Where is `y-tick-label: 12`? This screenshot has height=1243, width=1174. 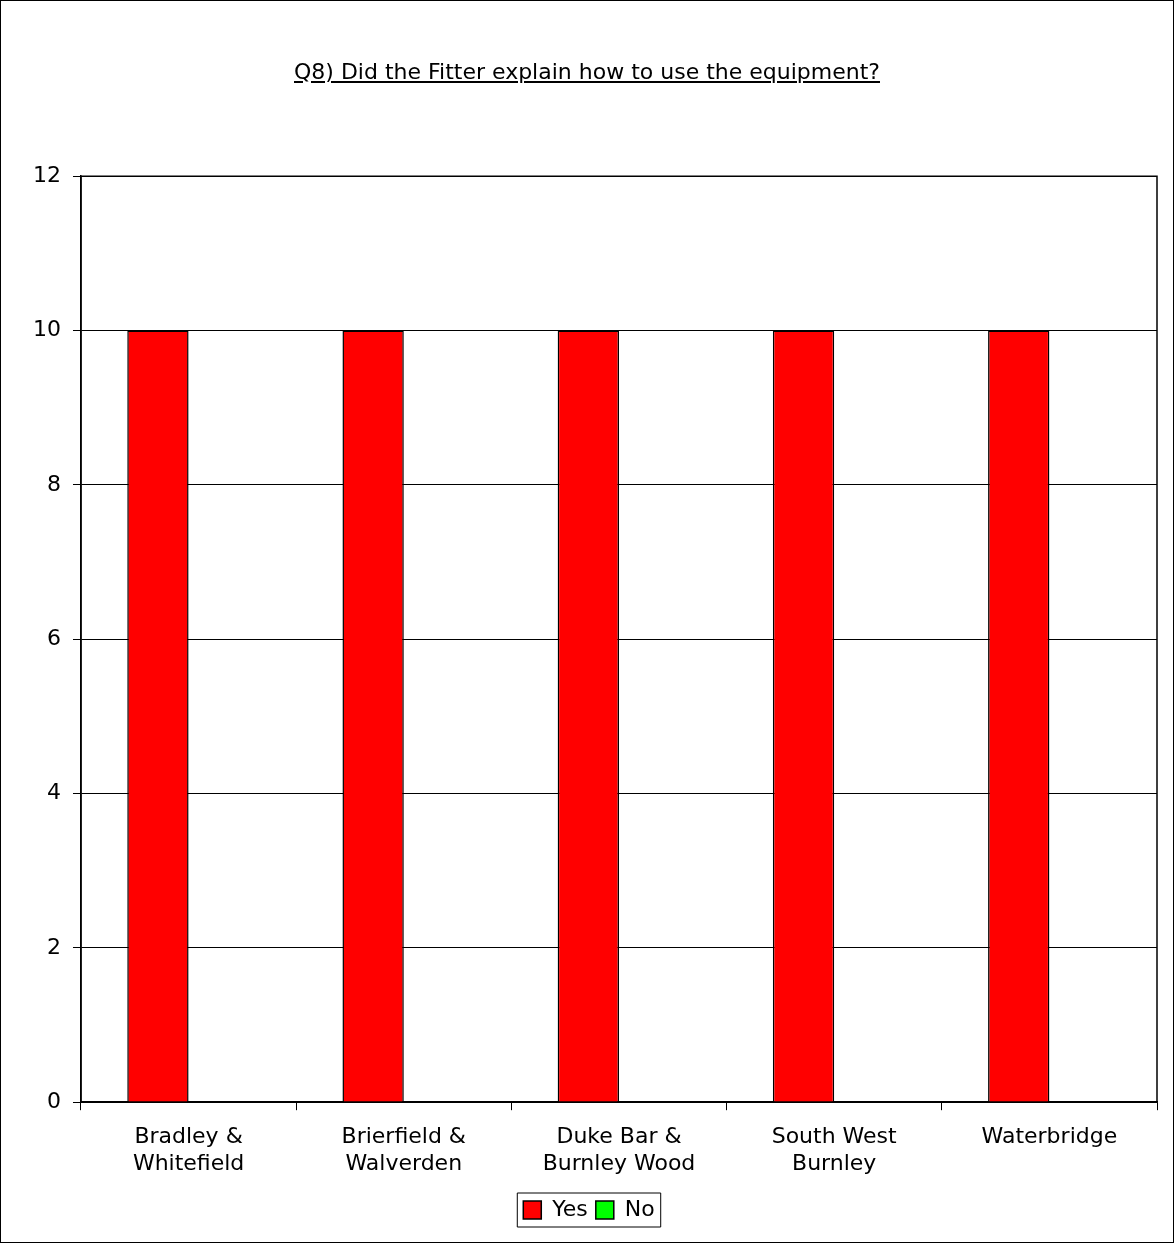
y-tick-label: 12 is located at coordinates (46, 174).